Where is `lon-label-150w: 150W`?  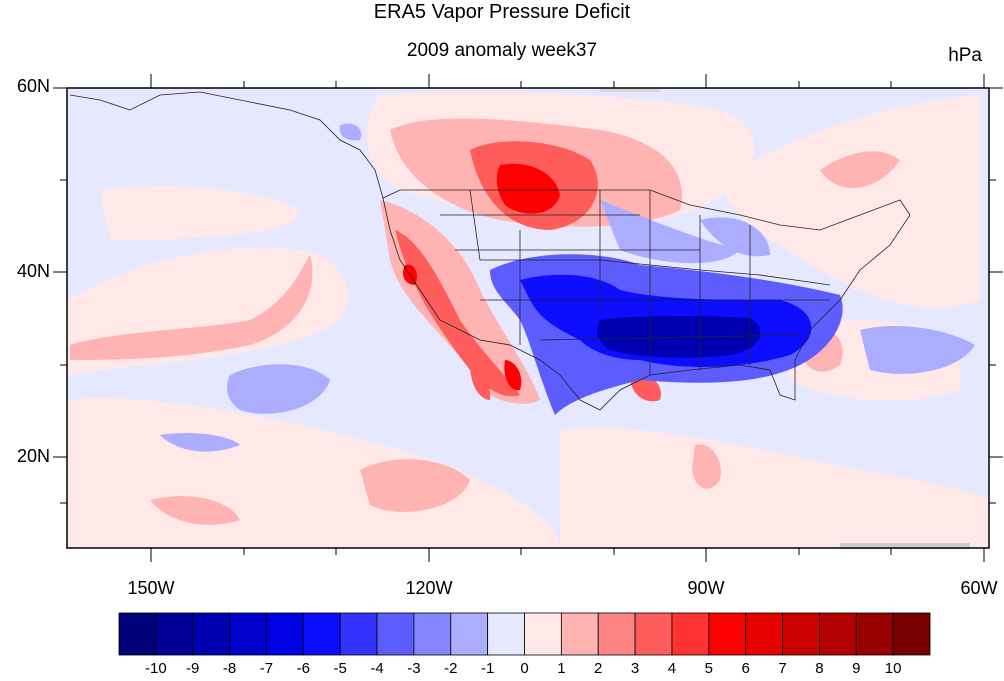
lon-label-150w: 150W is located at coordinates (151, 588).